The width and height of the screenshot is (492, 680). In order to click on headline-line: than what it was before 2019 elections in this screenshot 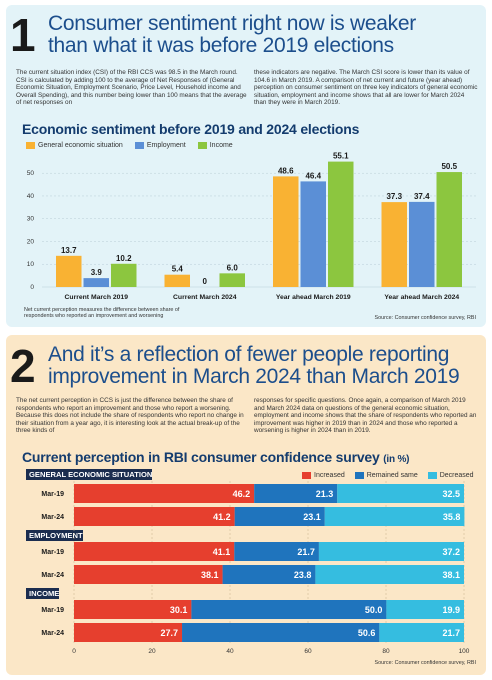, I will do `click(221, 45)`.